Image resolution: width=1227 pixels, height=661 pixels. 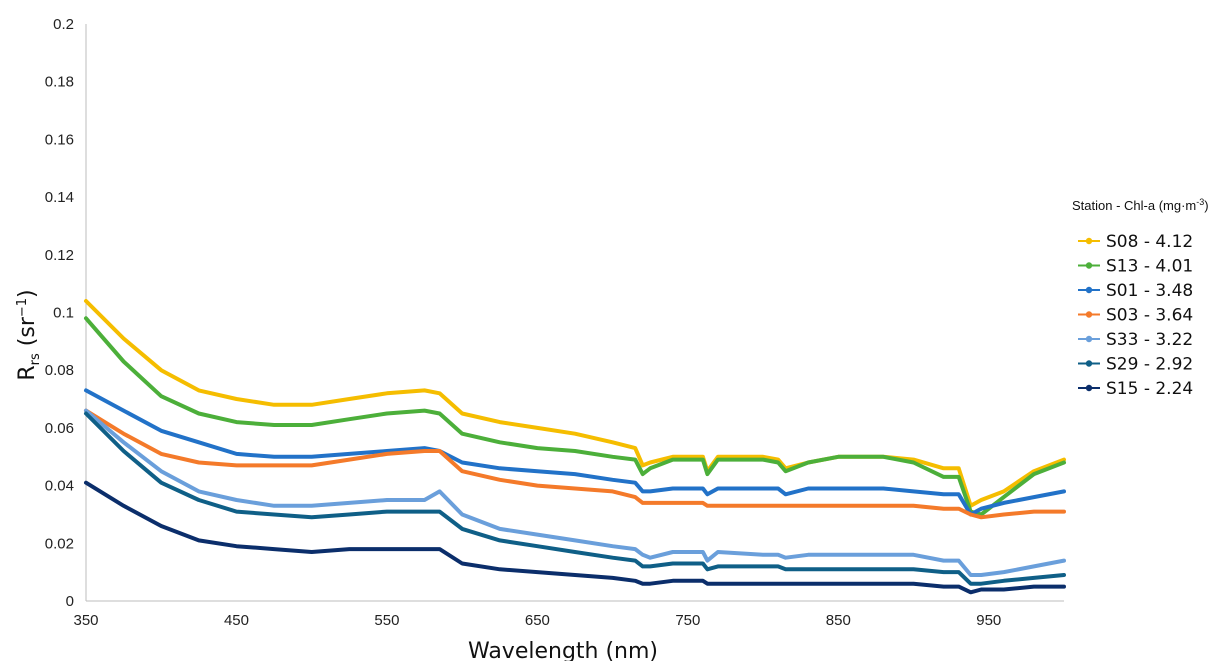 I want to click on x-tick-label: 350, so click(x=85, y=620).